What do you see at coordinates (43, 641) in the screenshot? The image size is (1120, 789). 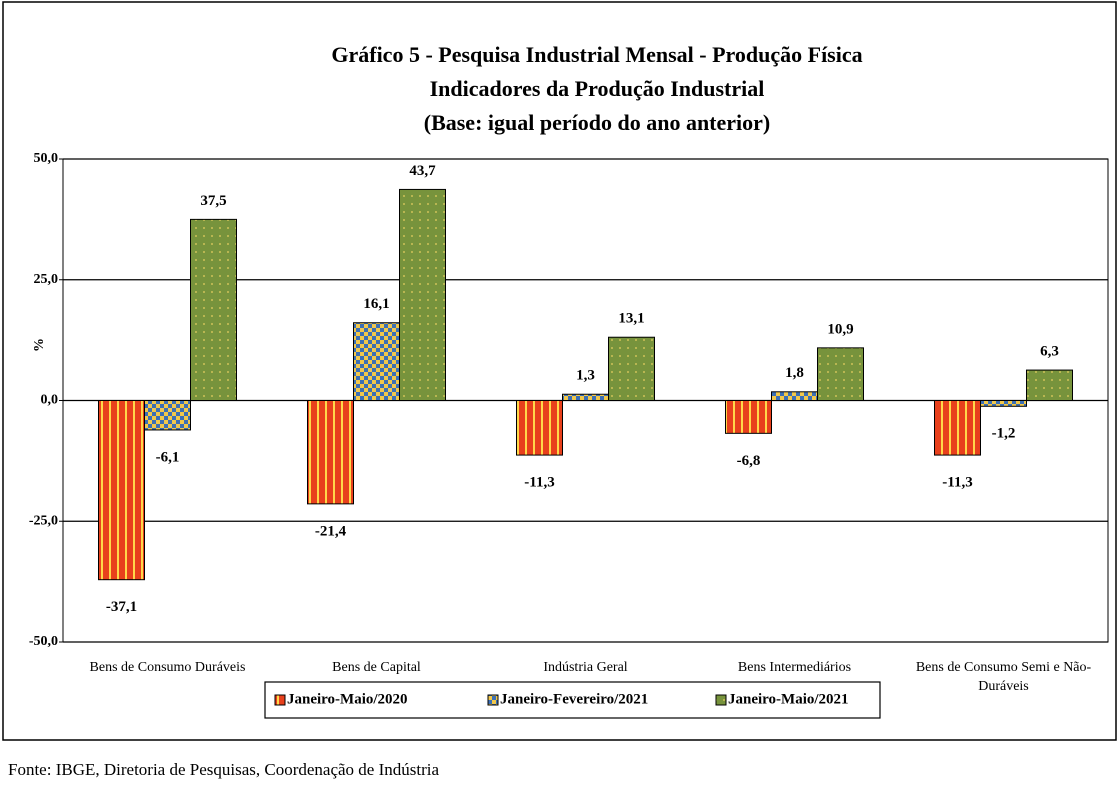 I see `y-tick-label: -50,0` at bounding box center [43, 641].